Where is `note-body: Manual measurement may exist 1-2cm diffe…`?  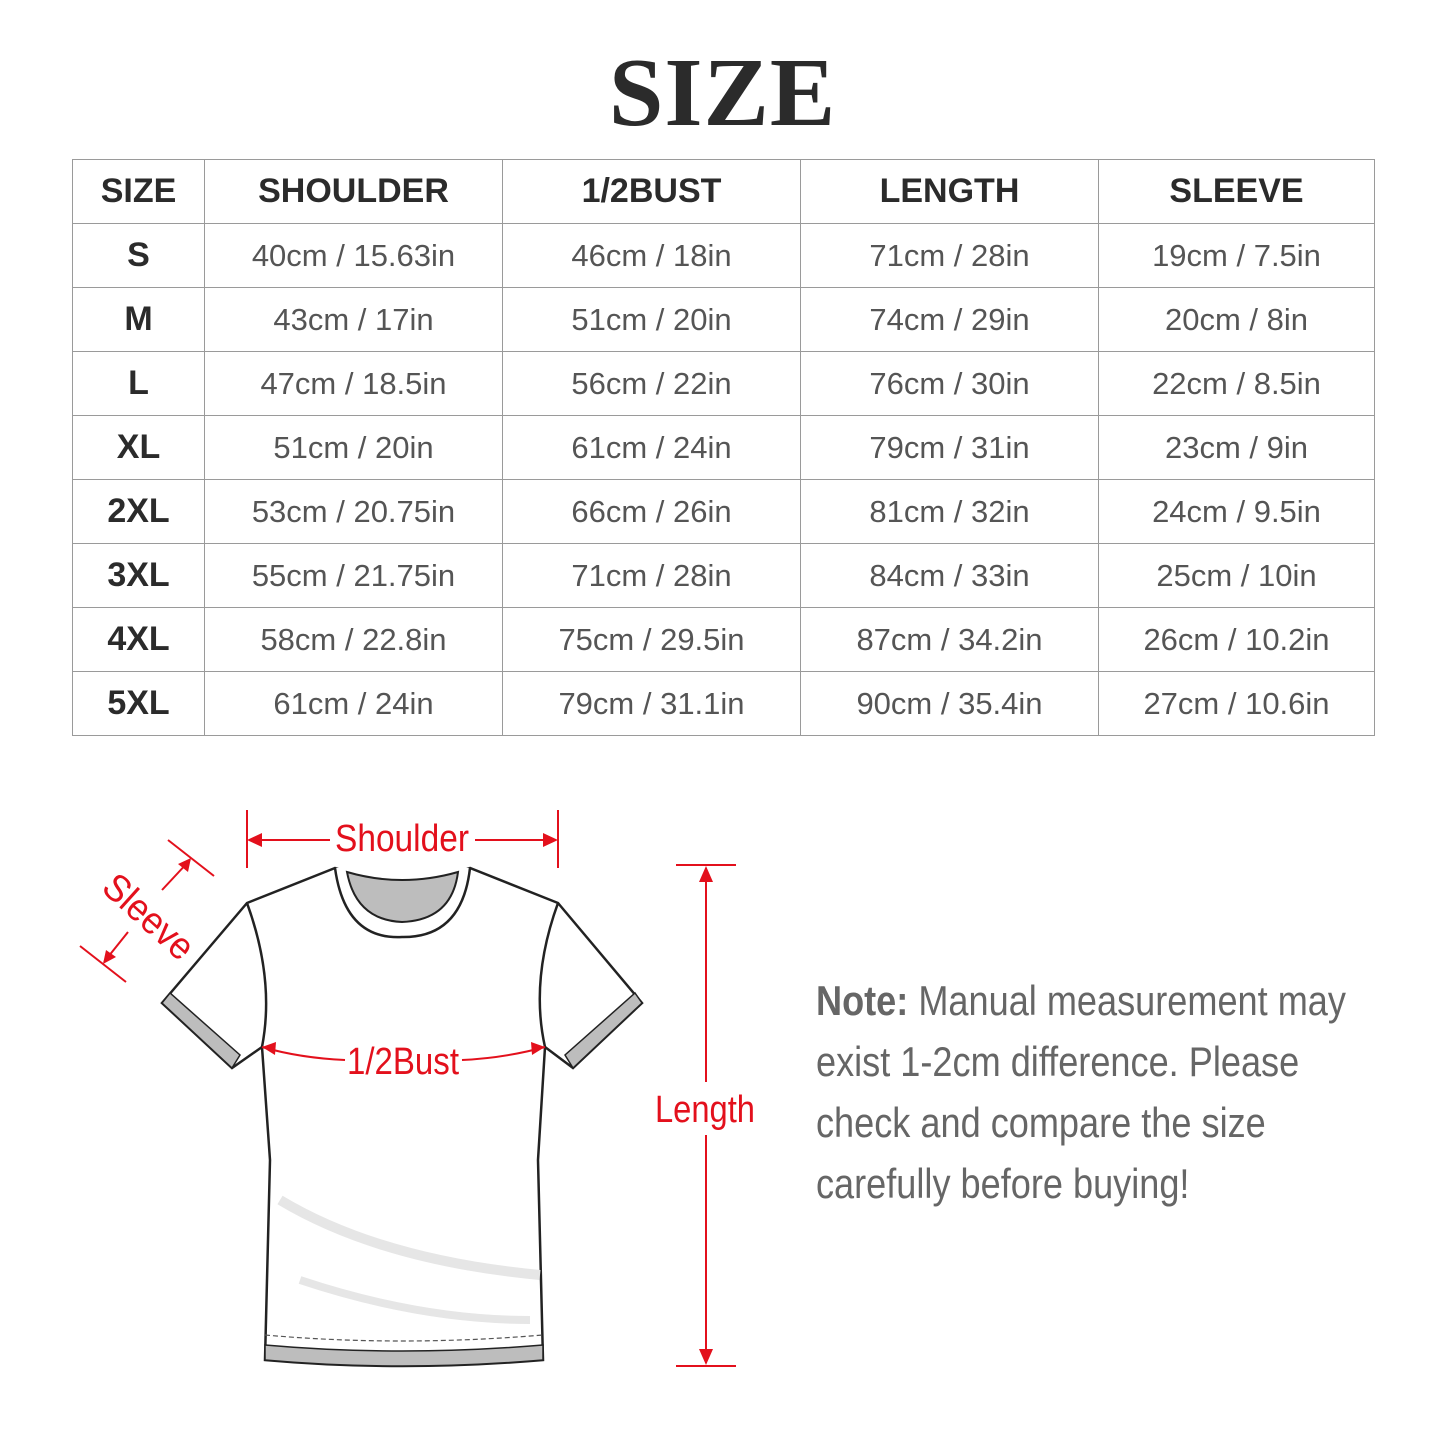
note-body: Manual measurement may exist 1-2cm diffe… is located at coordinates (1081, 1092).